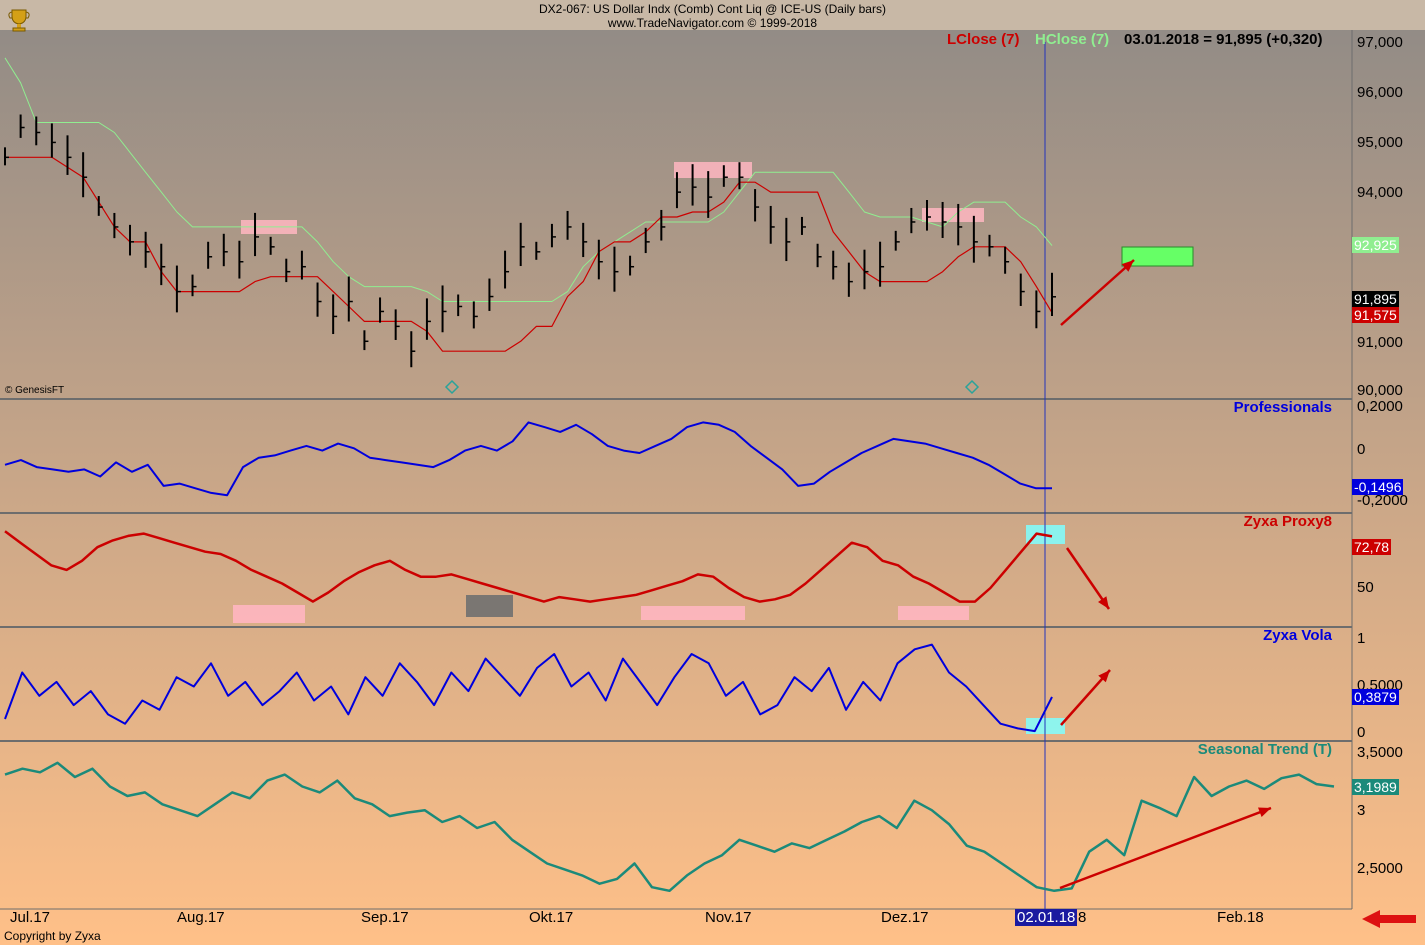 The image size is (1425, 945). Describe the element at coordinates (528, 459) in the screenshot. I see `professionals-line` at that location.